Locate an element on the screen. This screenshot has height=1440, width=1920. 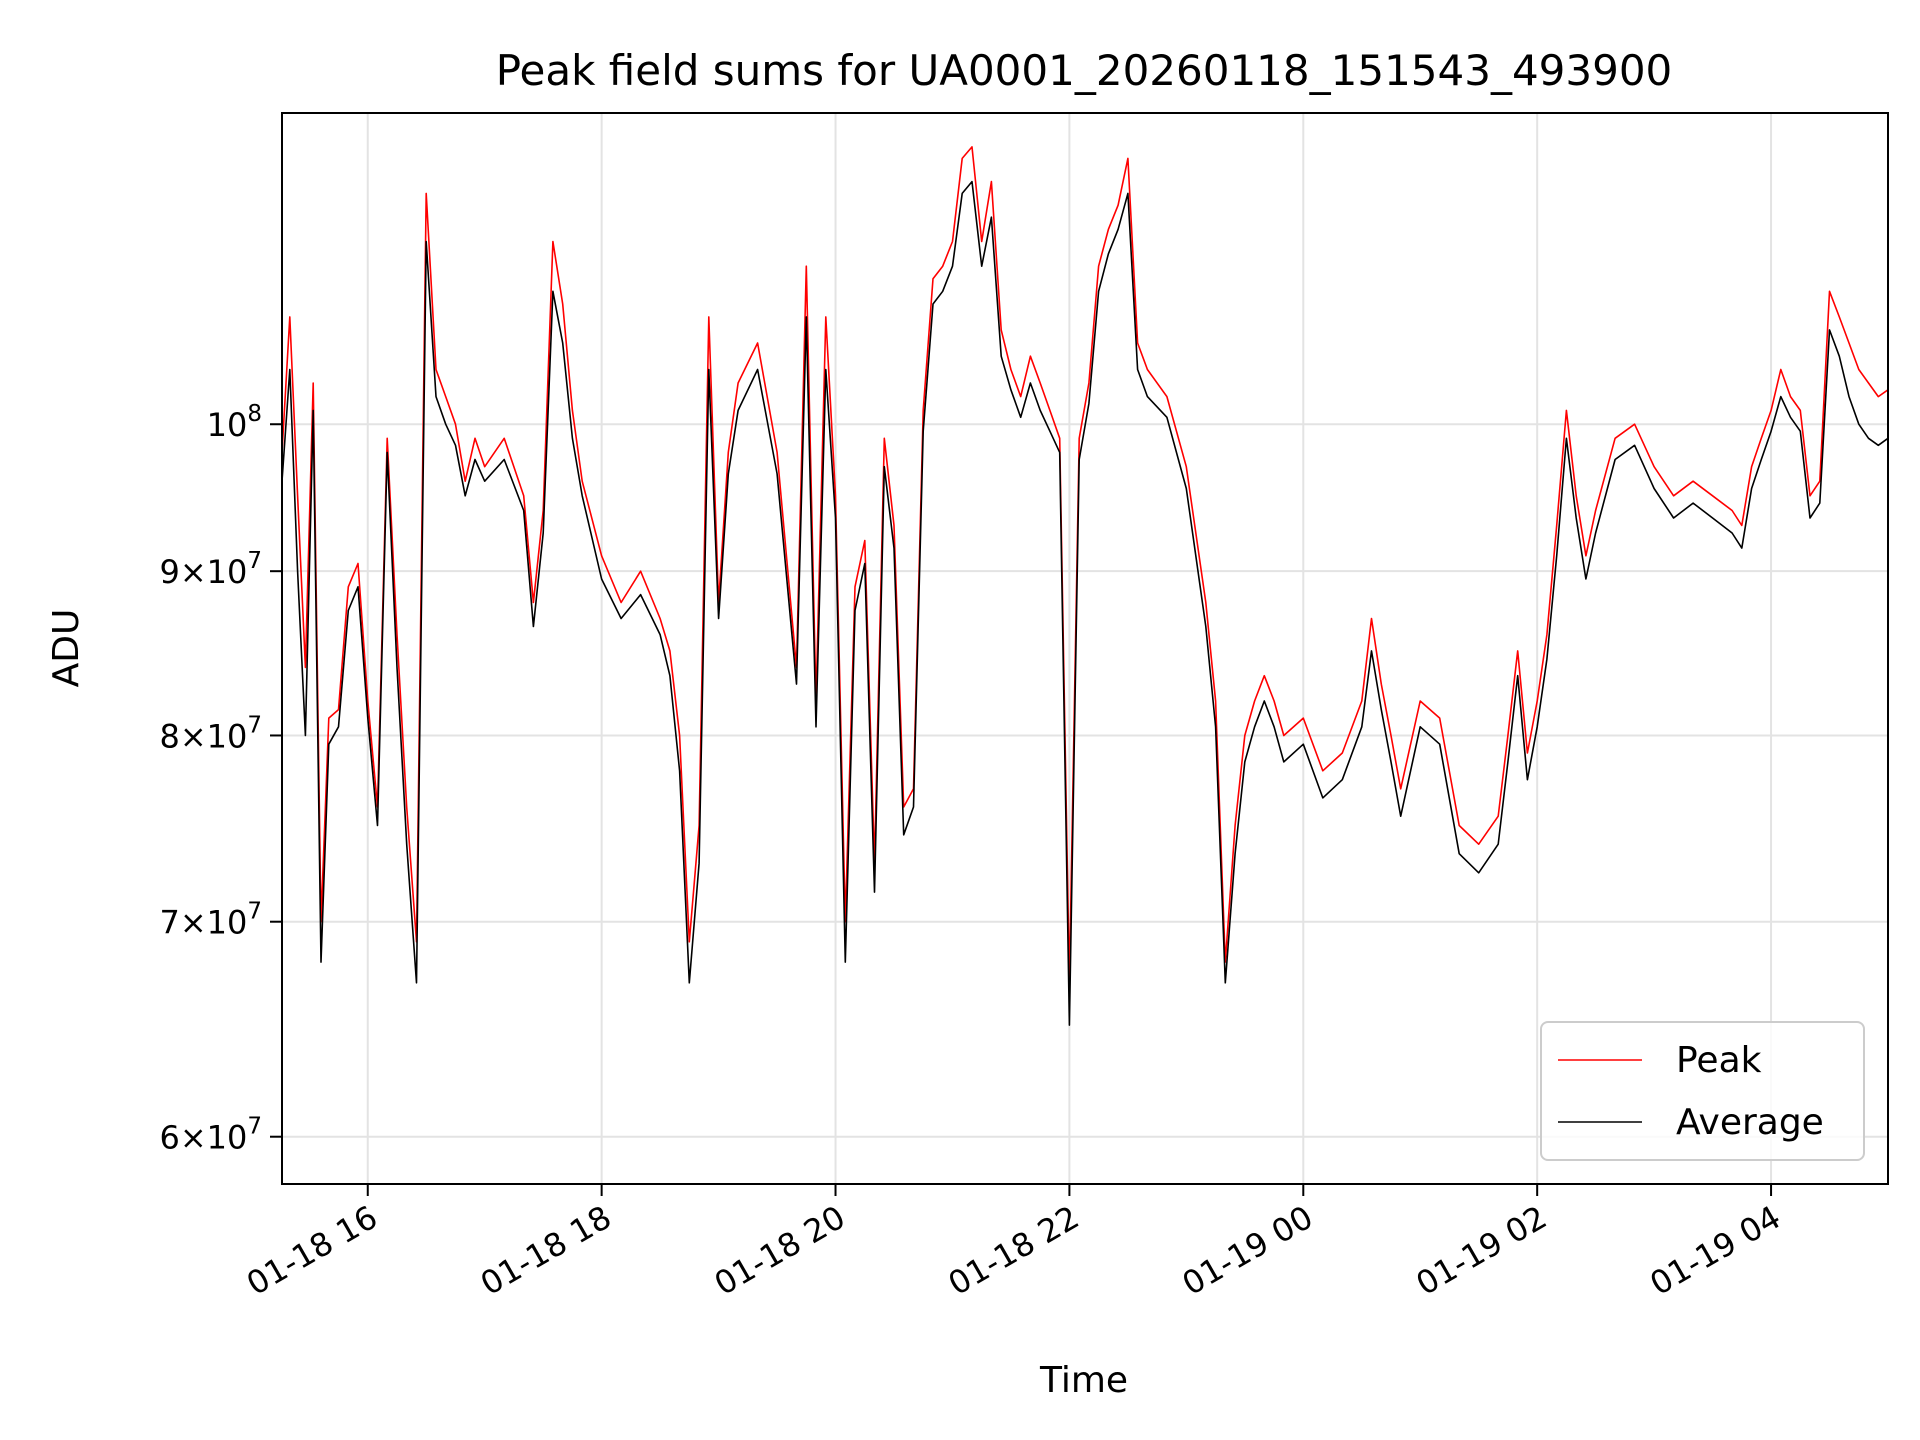
legend: Peak Average is located at coordinates (1702, 1091).